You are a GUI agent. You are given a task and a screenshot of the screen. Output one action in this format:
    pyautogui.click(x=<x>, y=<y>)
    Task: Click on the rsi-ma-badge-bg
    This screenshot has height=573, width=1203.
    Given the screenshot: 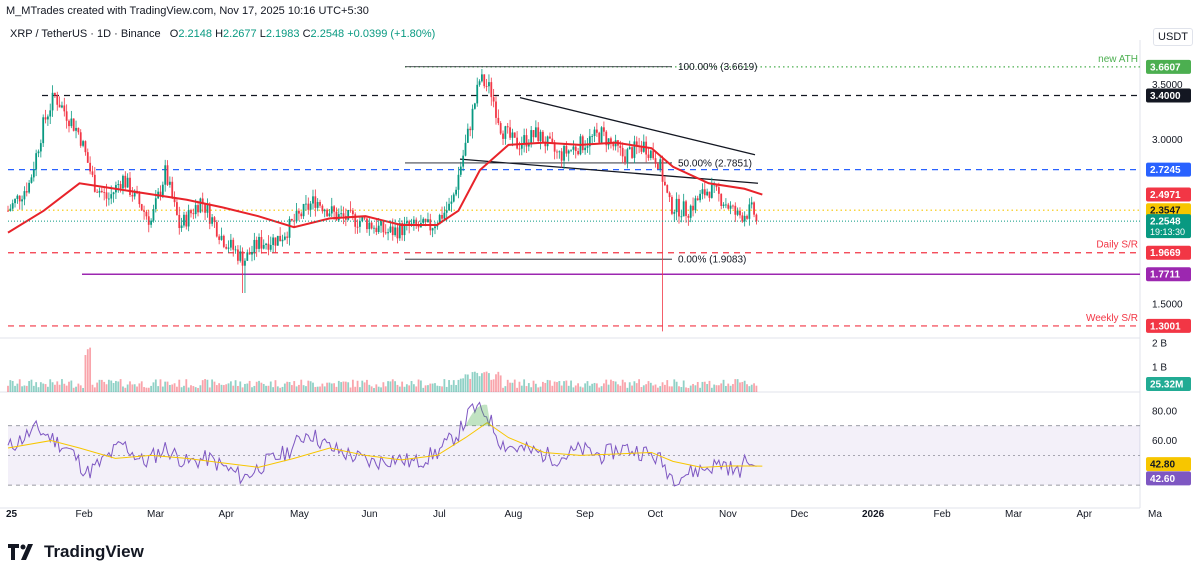 What is the action you would take?
    pyautogui.click(x=1168, y=464)
    